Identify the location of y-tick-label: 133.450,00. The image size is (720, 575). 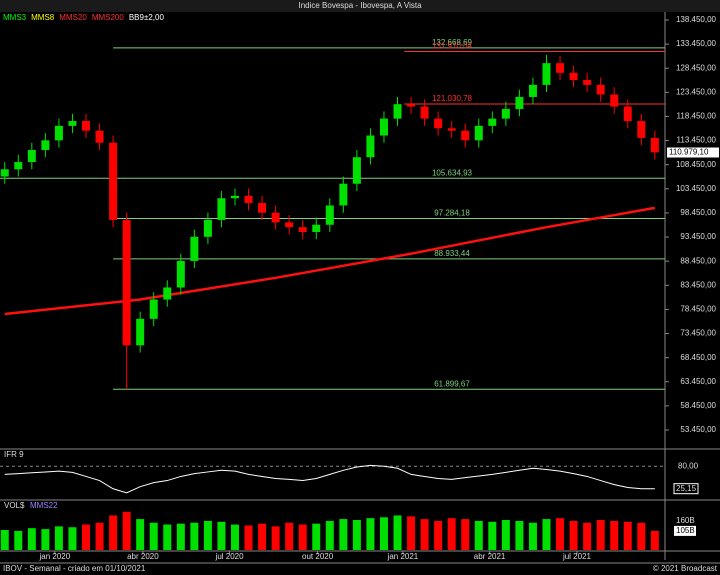
(696, 43).